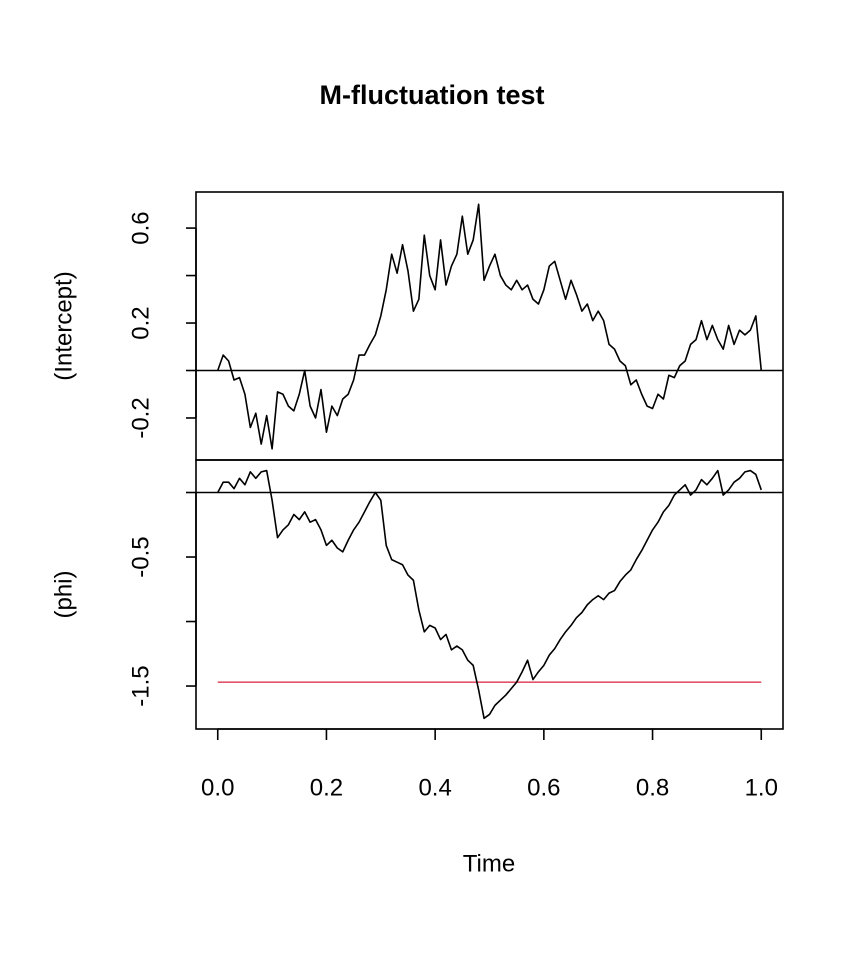 The height and width of the screenshot is (965, 864). What do you see at coordinates (140, 227) in the screenshot?
I see `y-tick-label: 0.6` at bounding box center [140, 227].